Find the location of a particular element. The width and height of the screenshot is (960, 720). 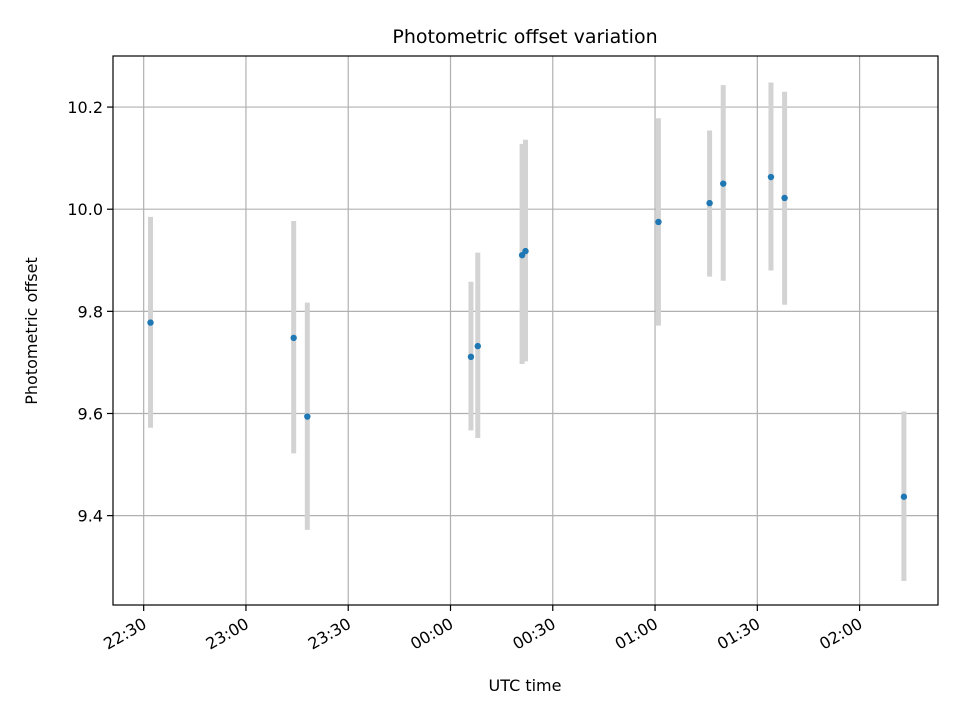

y-tick-label: 9.4 is located at coordinates (90, 516).